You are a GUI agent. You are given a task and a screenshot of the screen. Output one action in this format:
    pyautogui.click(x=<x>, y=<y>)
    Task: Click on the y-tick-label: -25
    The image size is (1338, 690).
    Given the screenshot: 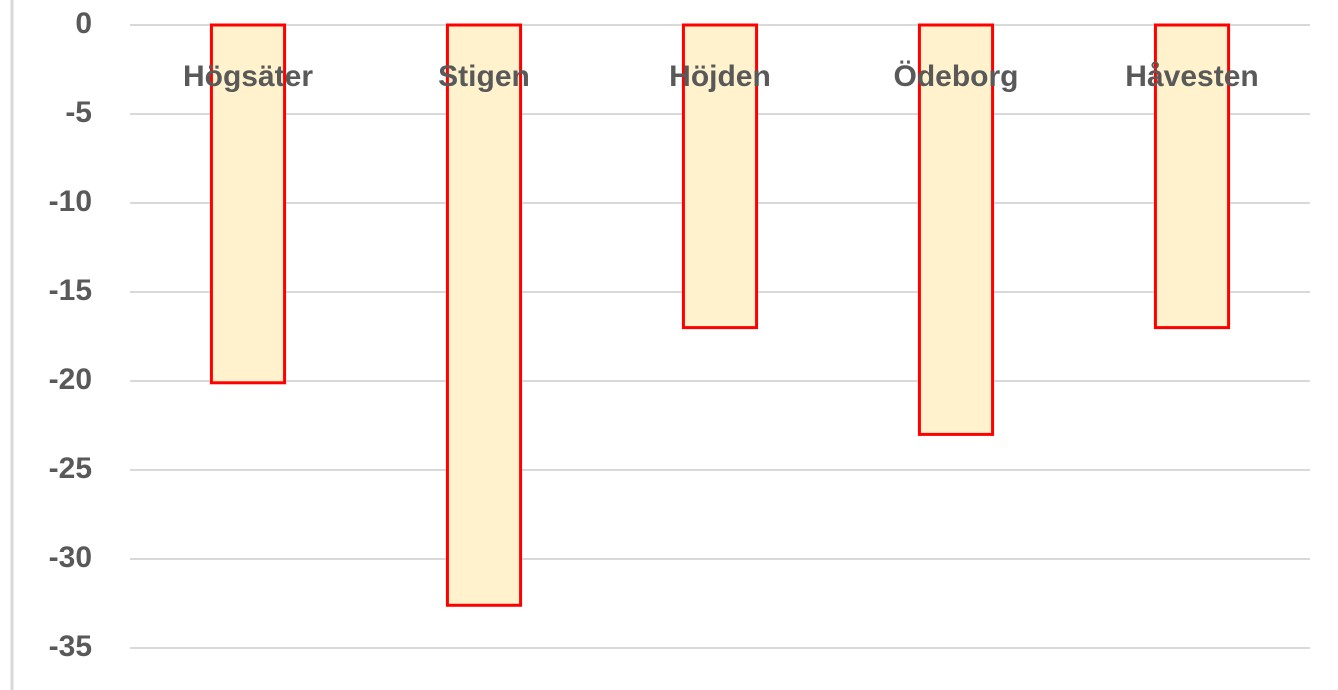 What is the action you would take?
    pyautogui.click(x=70, y=468)
    